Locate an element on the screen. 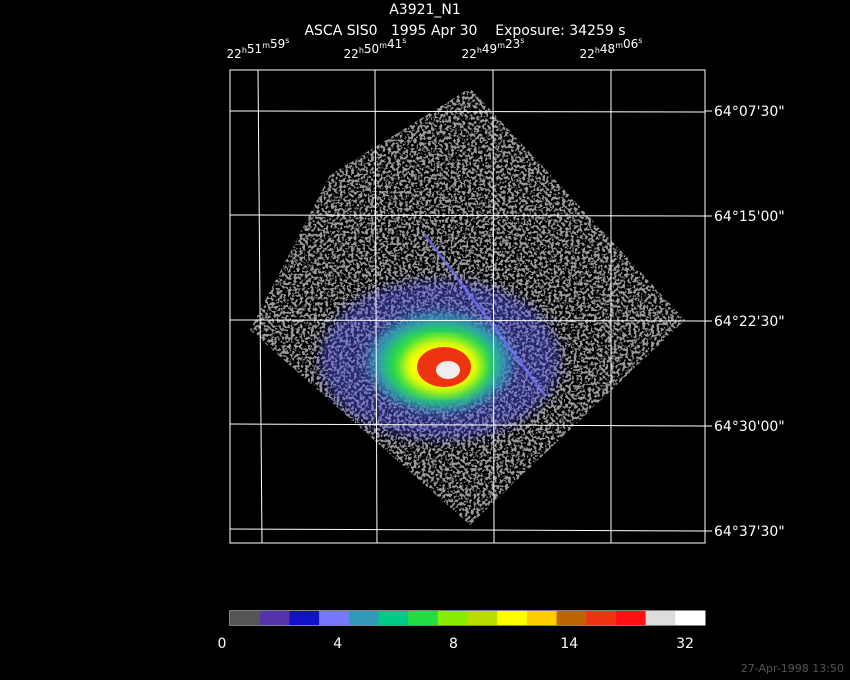  ra-part: 49 is located at coordinates (489, 49).